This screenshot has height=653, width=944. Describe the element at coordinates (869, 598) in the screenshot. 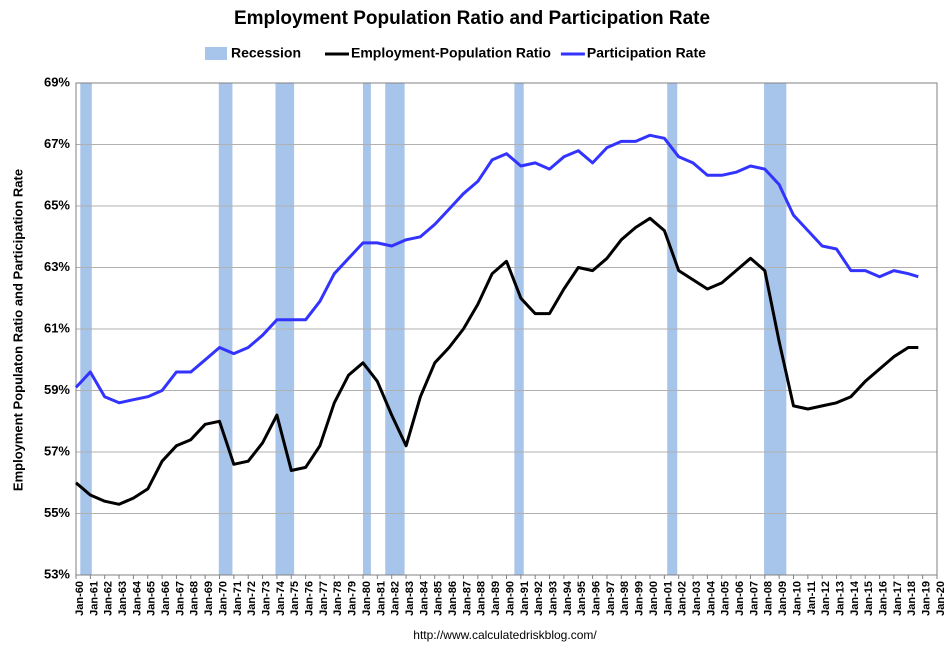

I see `x-tick-label: Jan-15` at that location.